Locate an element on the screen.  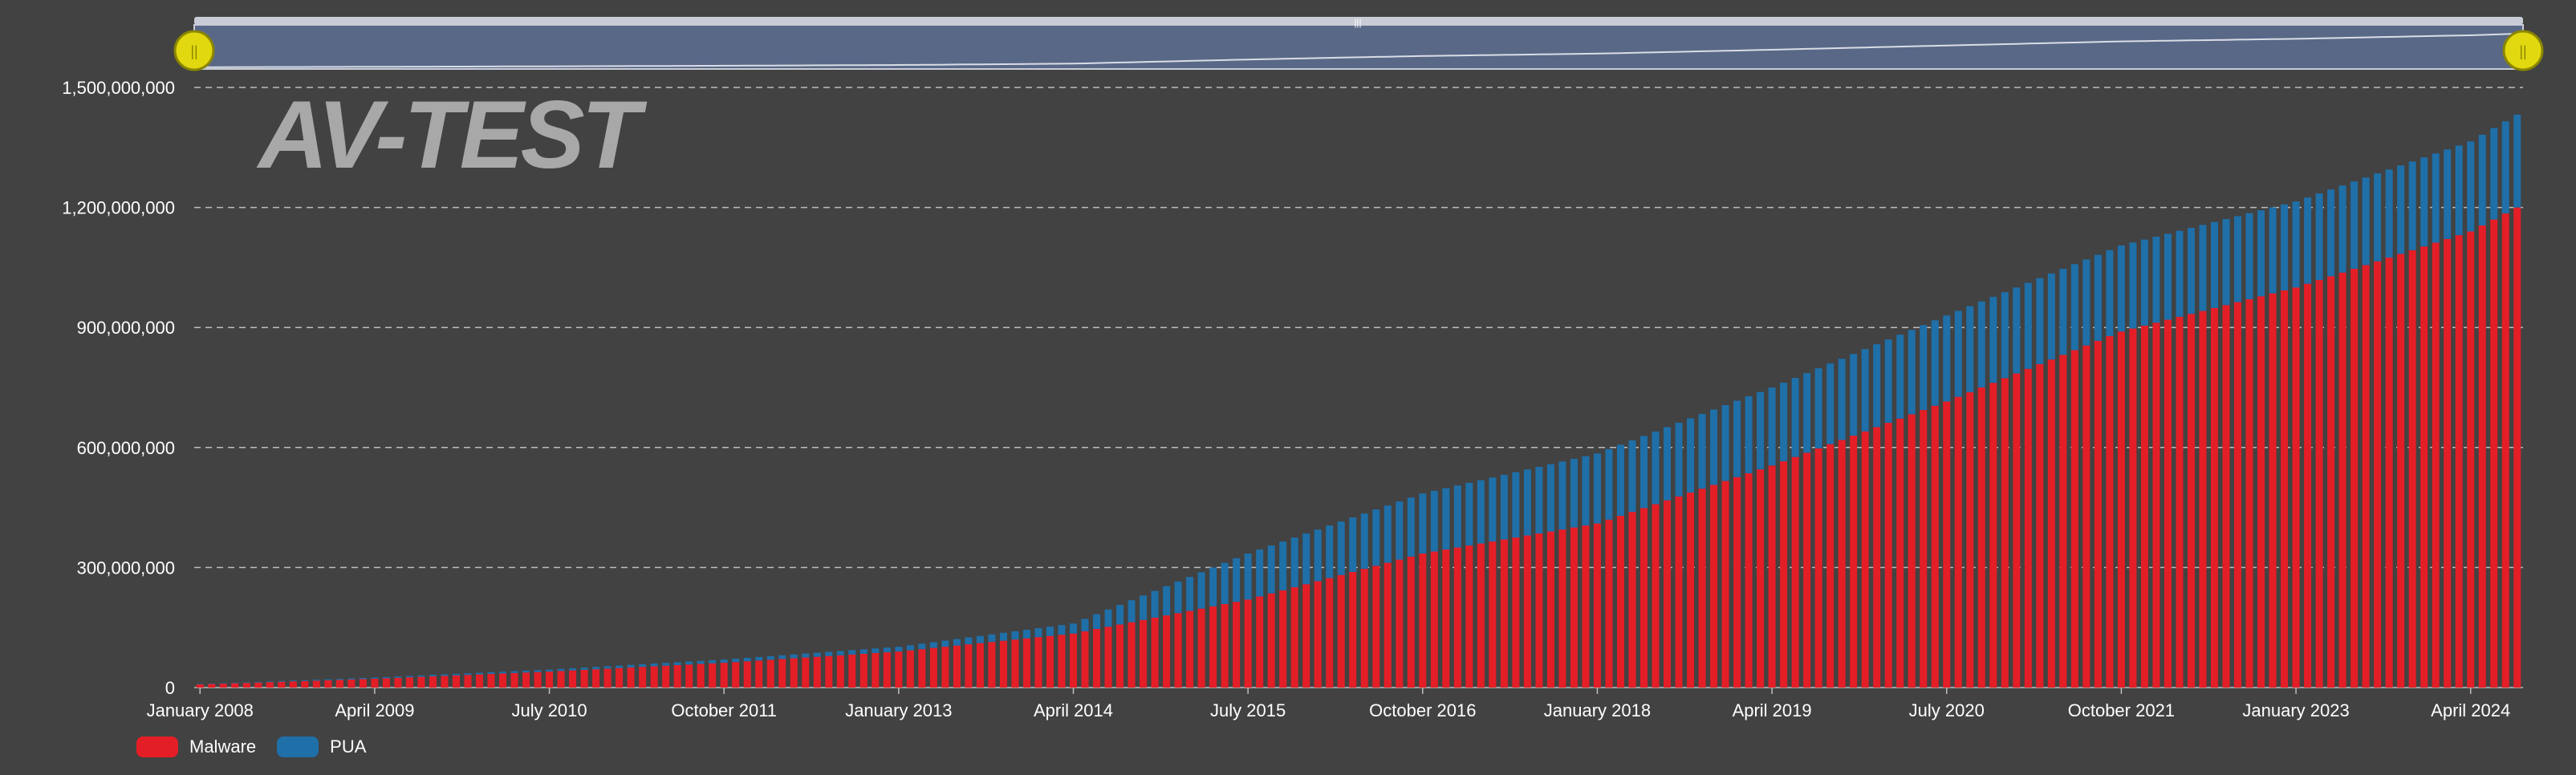
legend-item-malware: Malware is located at coordinates (196, 746).